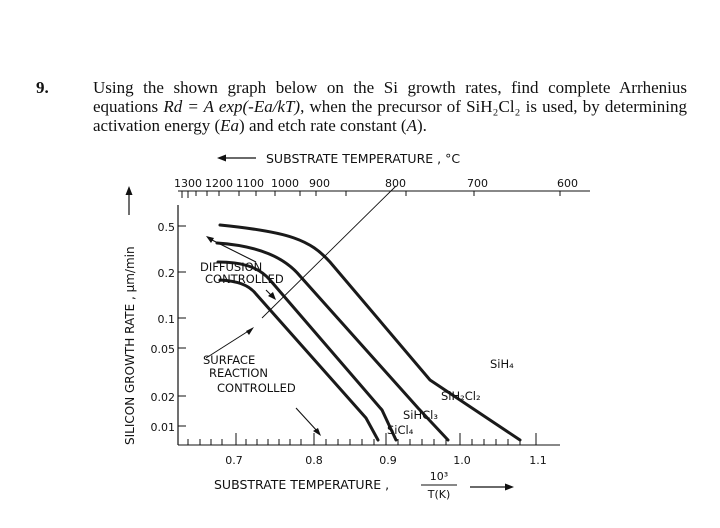  I want to click on diffusion-label-line1: DIFFUSION, so click(231, 267).